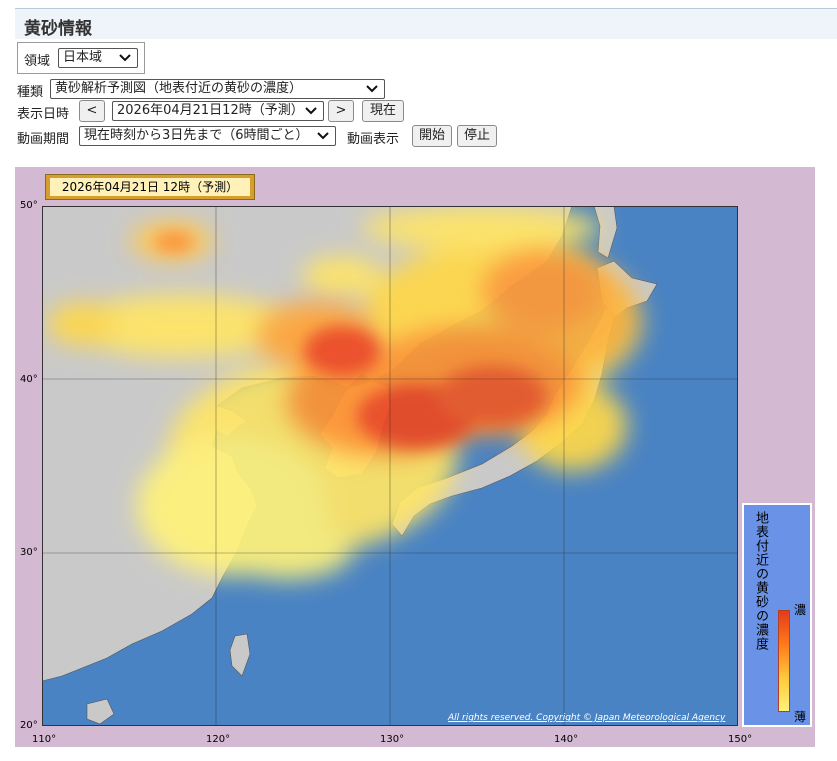 This screenshot has width=837, height=761. Describe the element at coordinates (100, 711) in the screenshot. I see `land-hainan` at that location.